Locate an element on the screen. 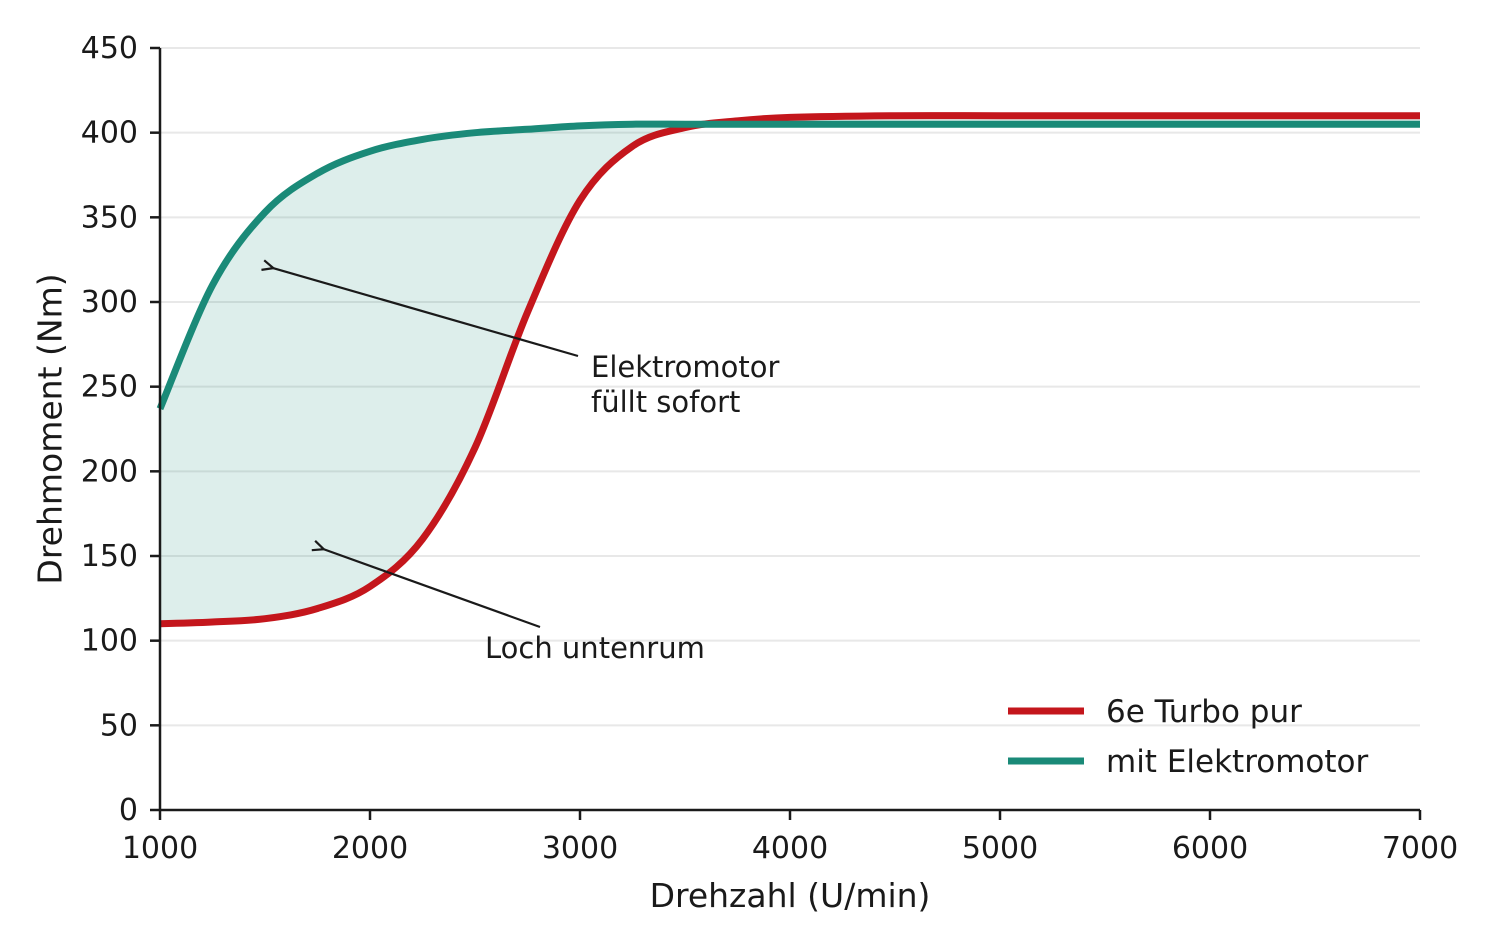 Image resolution: width=1485 pixels, height=937 pixels. legend: 6e Turbo pur mit Elektromotor is located at coordinates (1188, 737).